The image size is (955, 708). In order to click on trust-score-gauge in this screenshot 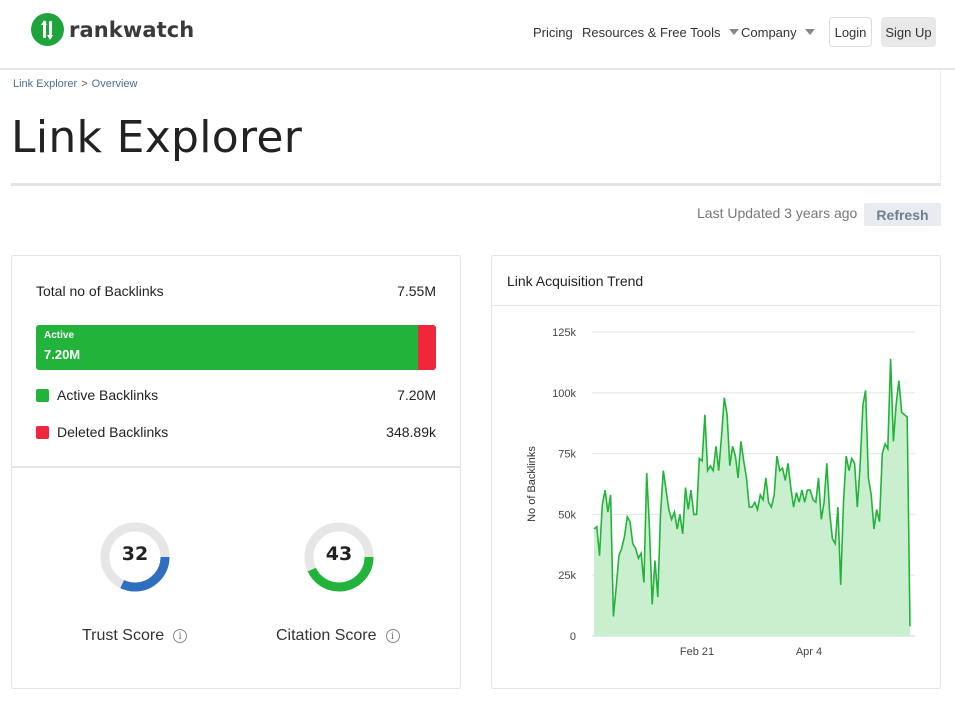, I will do `click(135, 557)`.